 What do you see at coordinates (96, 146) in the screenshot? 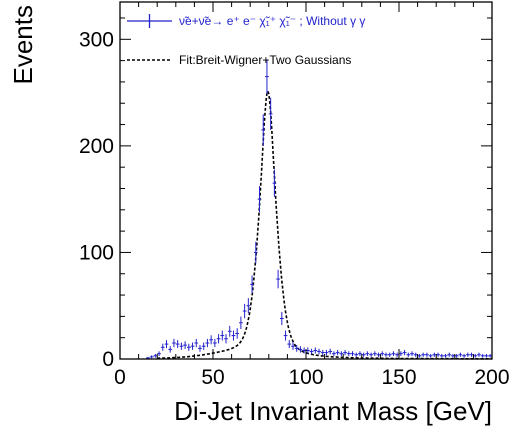
I see `y-tick-label: 200` at bounding box center [96, 146].